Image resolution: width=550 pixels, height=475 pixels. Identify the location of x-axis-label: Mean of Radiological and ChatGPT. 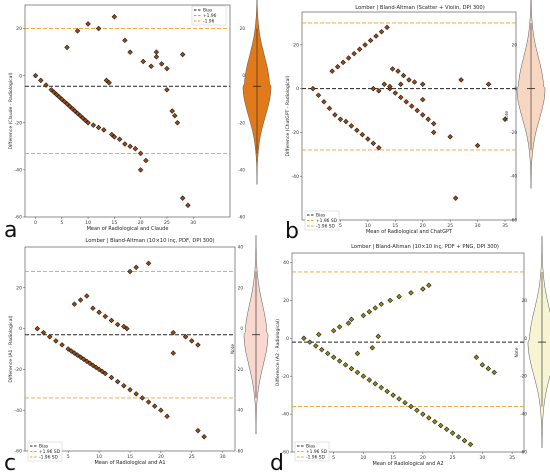
(409, 232).